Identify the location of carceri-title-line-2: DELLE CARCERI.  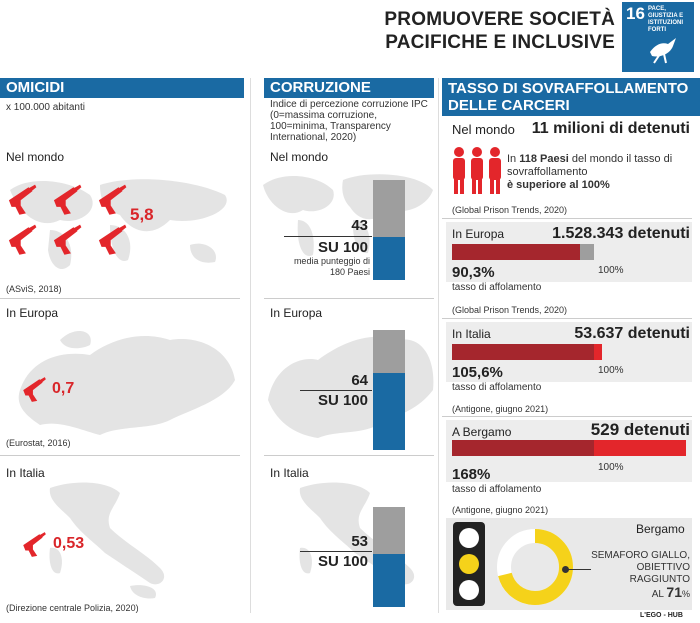
(509, 105).